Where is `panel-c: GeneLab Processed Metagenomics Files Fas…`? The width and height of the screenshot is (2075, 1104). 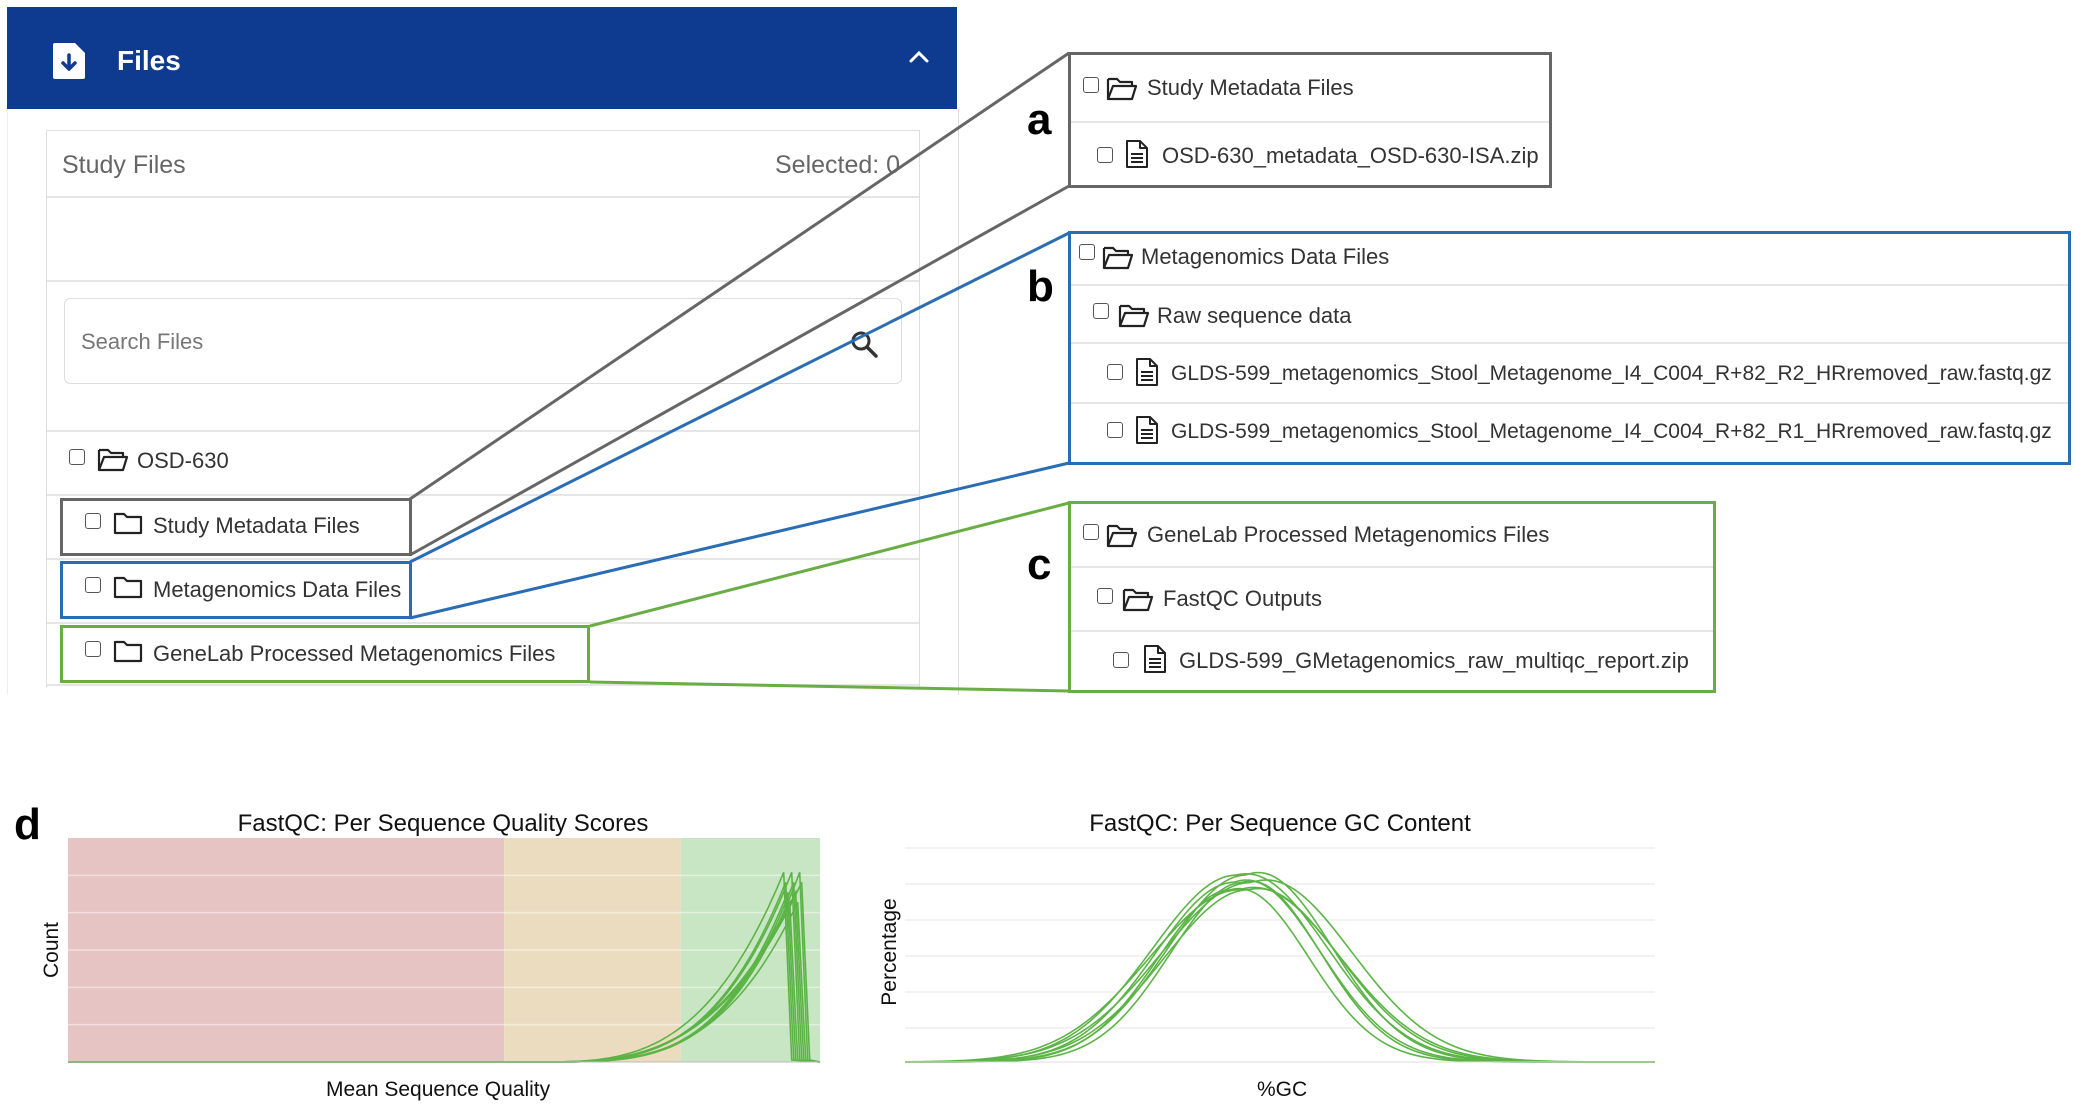
panel-c: GeneLab Processed Metagenomics Files Fas… is located at coordinates (1392, 597).